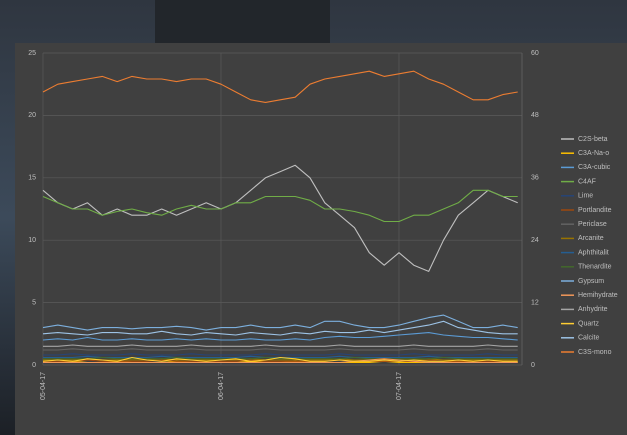 The image size is (627, 435). What do you see at coordinates (591, 238) in the screenshot?
I see `legend-label: Arcanite` at bounding box center [591, 238].